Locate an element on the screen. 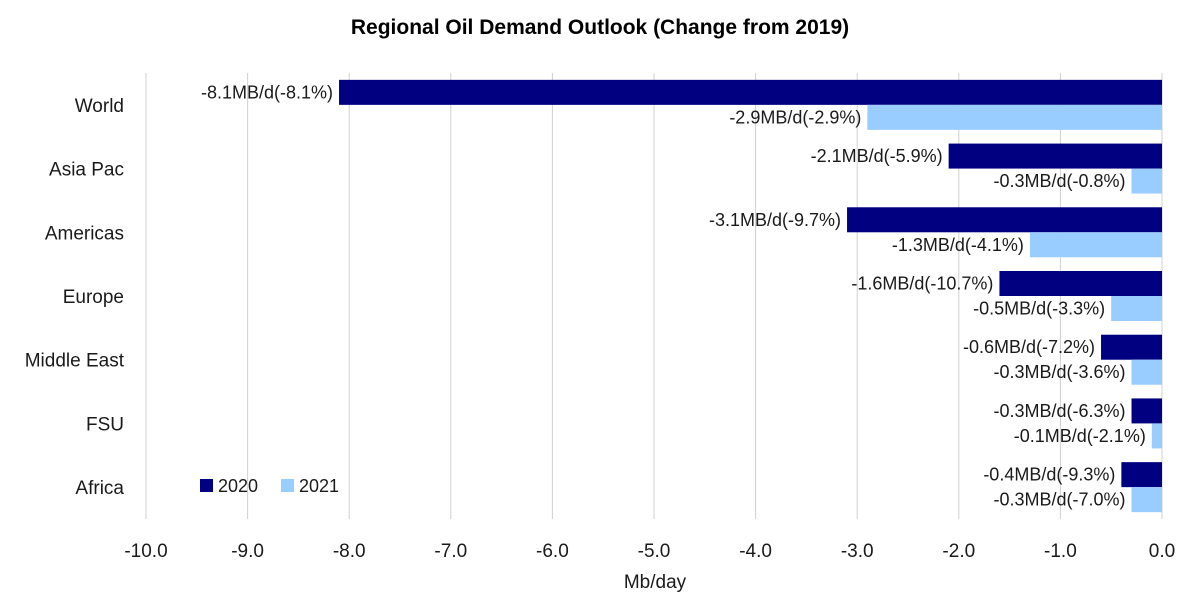 This screenshot has width=1200, height=600. x-tick-label: -9.0 is located at coordinates (247, 551).